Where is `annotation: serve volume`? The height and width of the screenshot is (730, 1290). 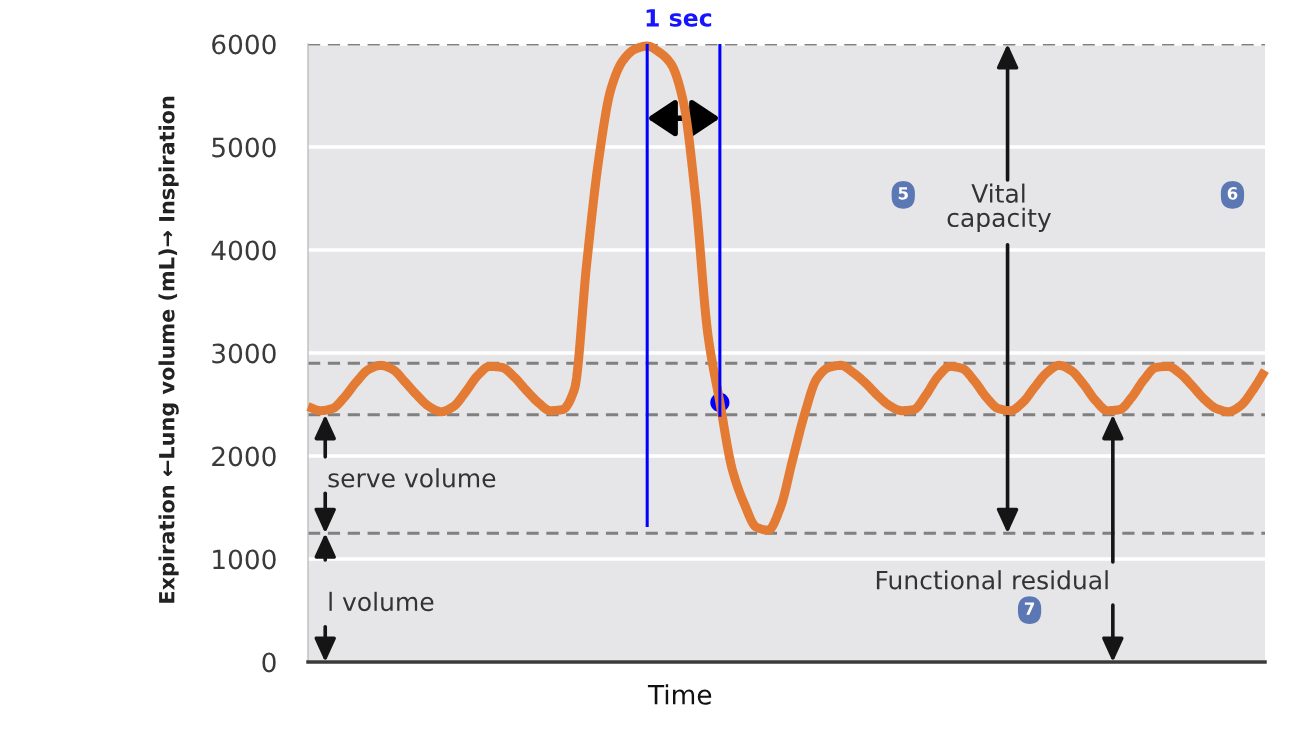 annotation: serve volume is located at coordinates (412, 478).